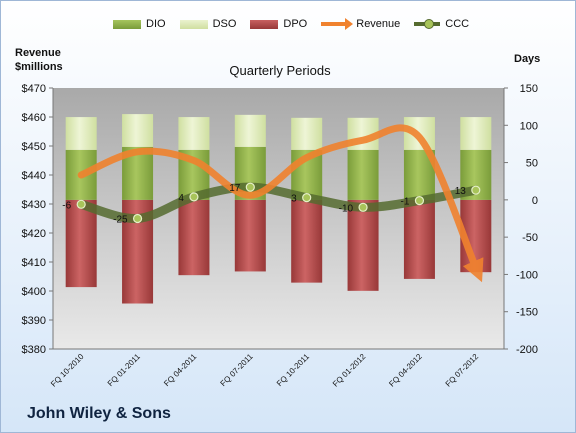  Describe the element at coordinates (532, 164) in the screenshot. I see `right-tick-label: 50` at that location.